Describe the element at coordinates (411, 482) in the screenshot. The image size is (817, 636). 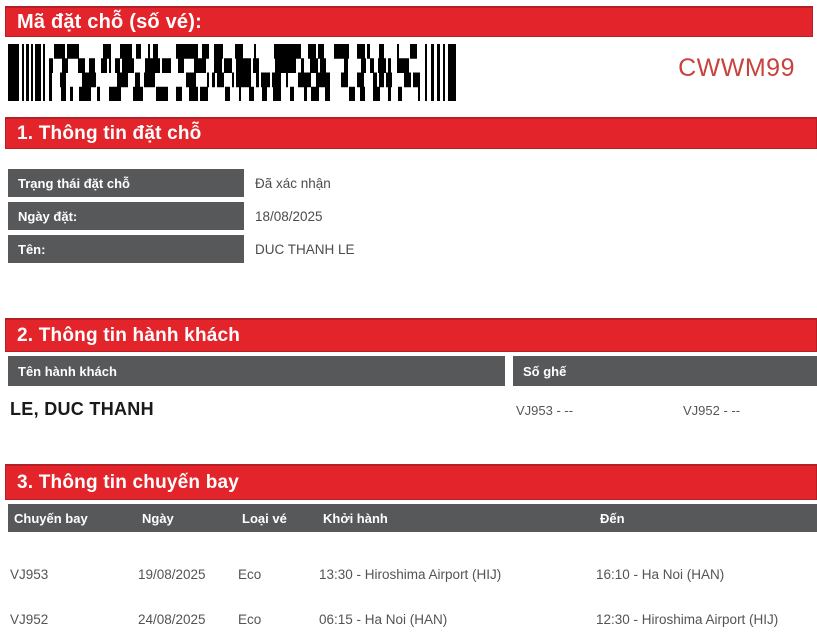
I see `section3-header-bar: 3. Thông tin chuyến bay` at that location.